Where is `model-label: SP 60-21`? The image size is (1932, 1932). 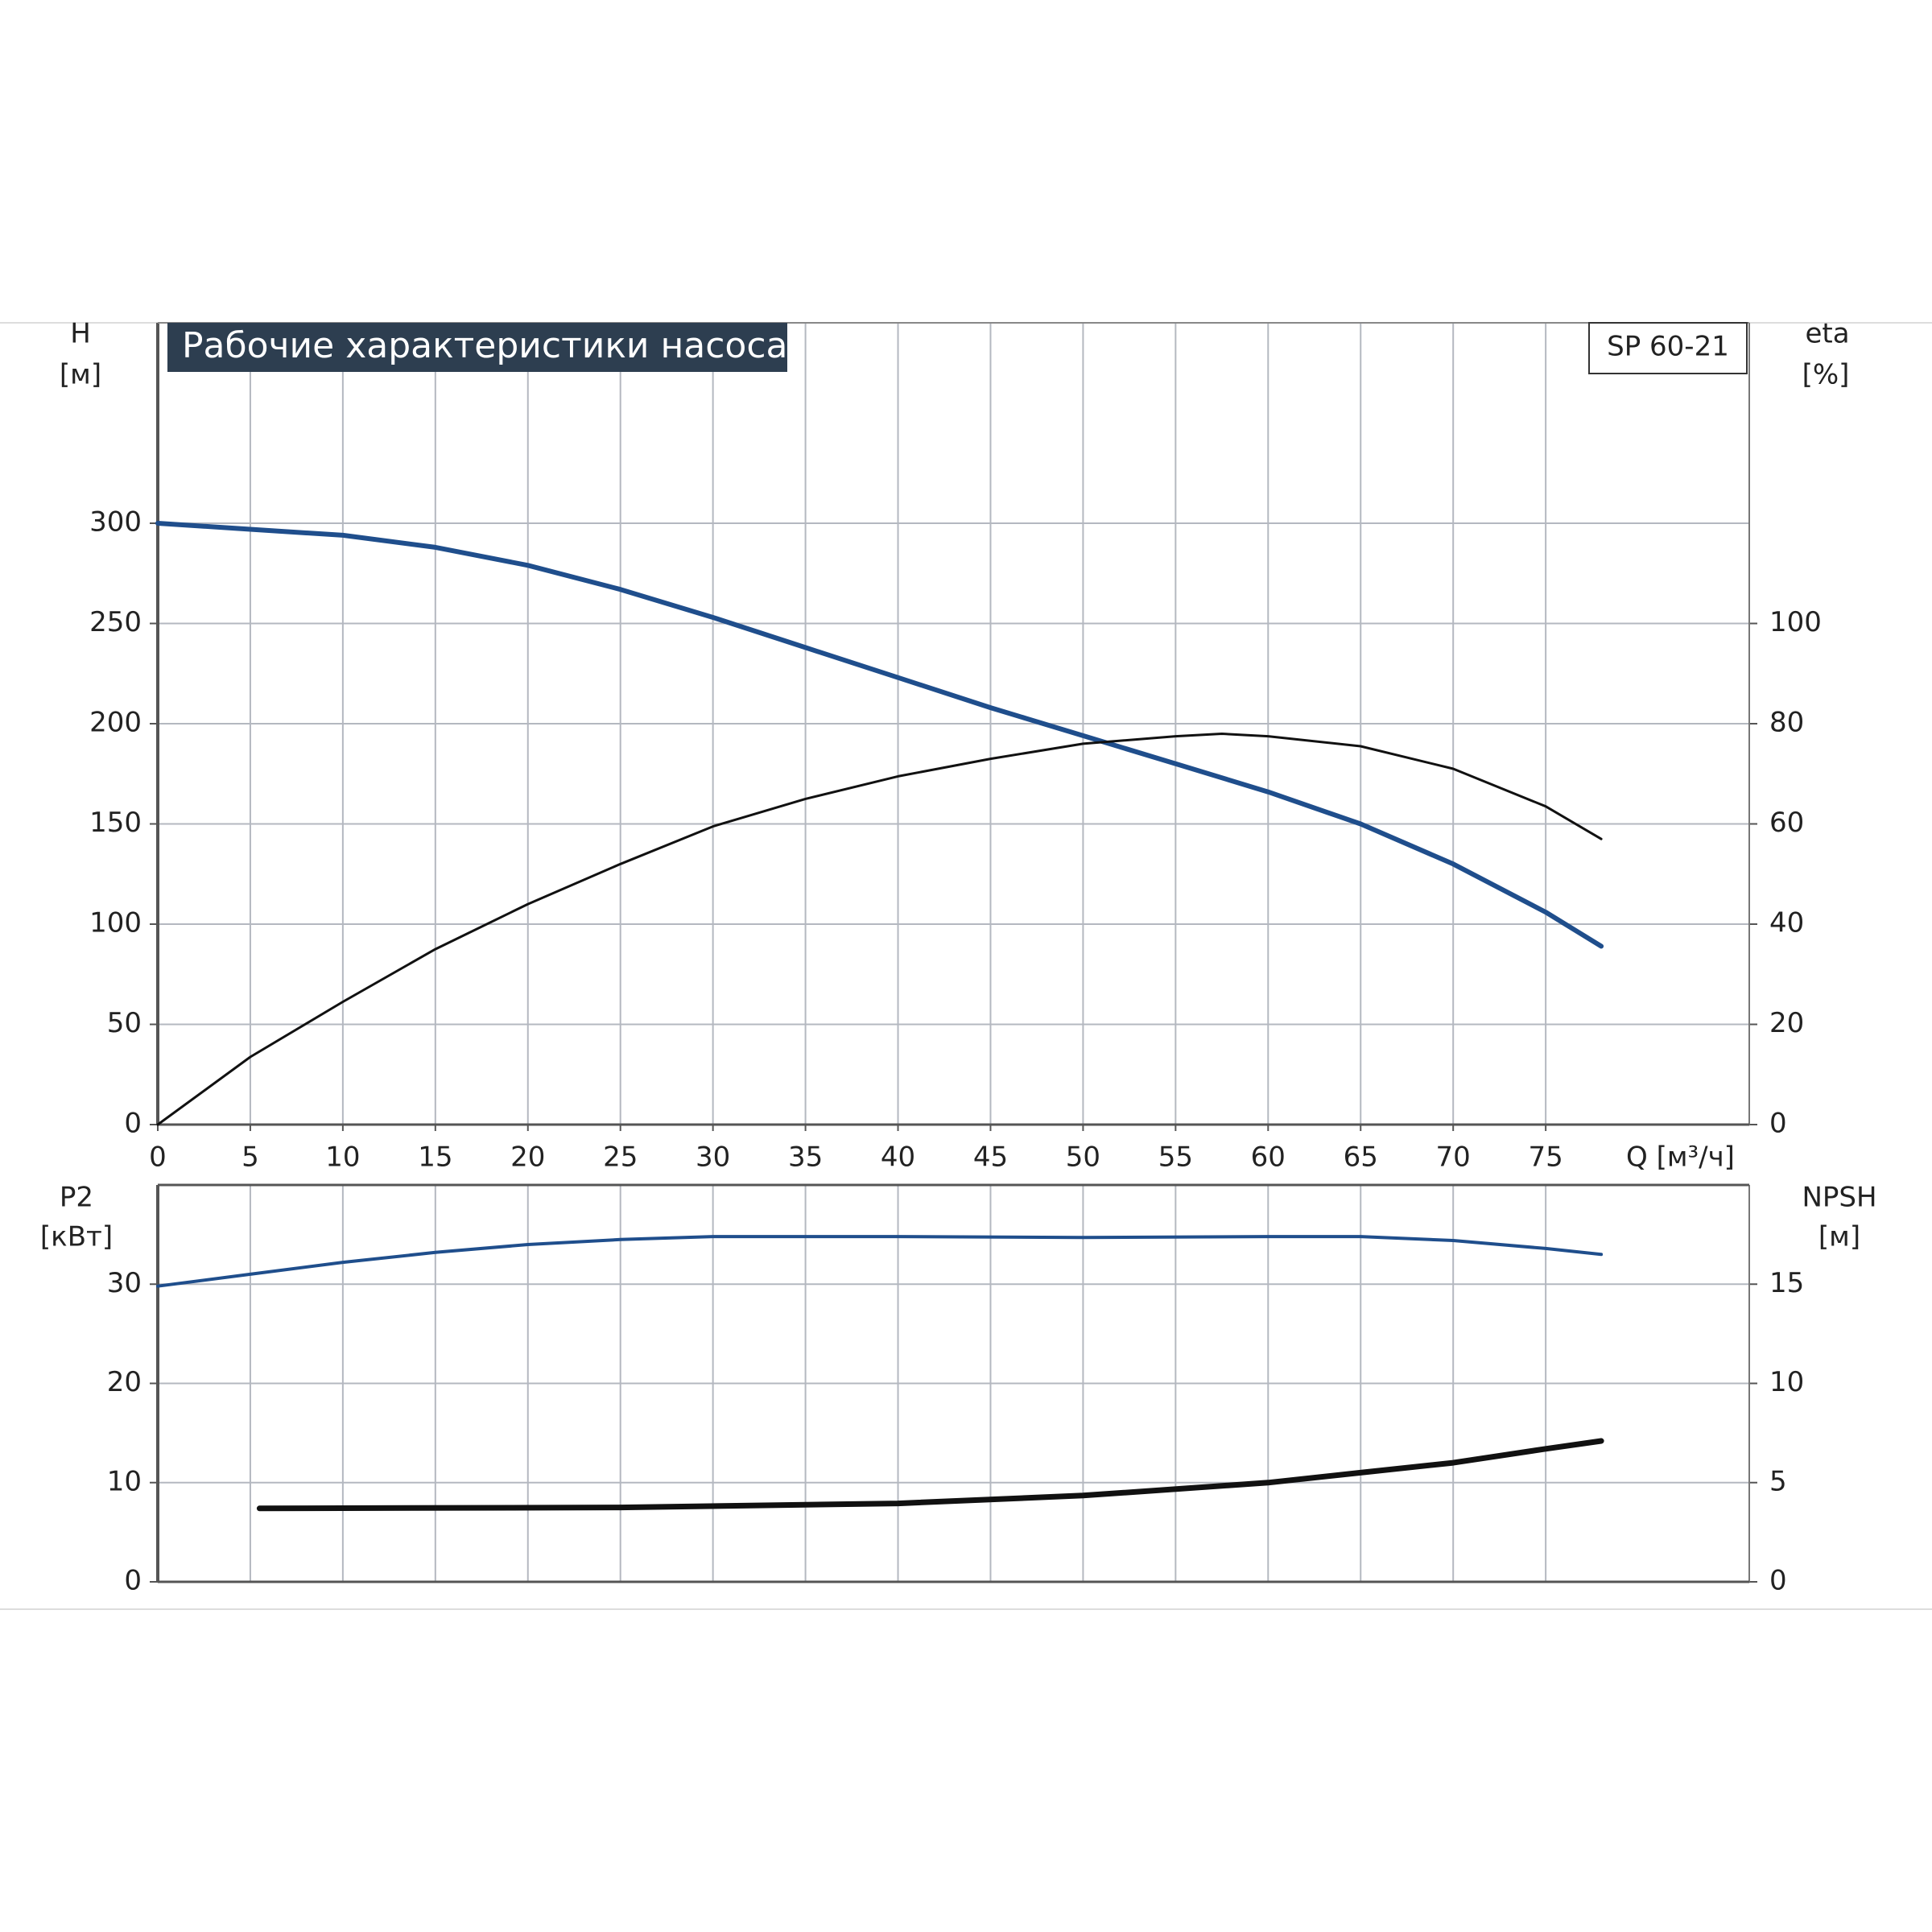
model-label: SP 60-21 is located at coordinates (1668, 347).